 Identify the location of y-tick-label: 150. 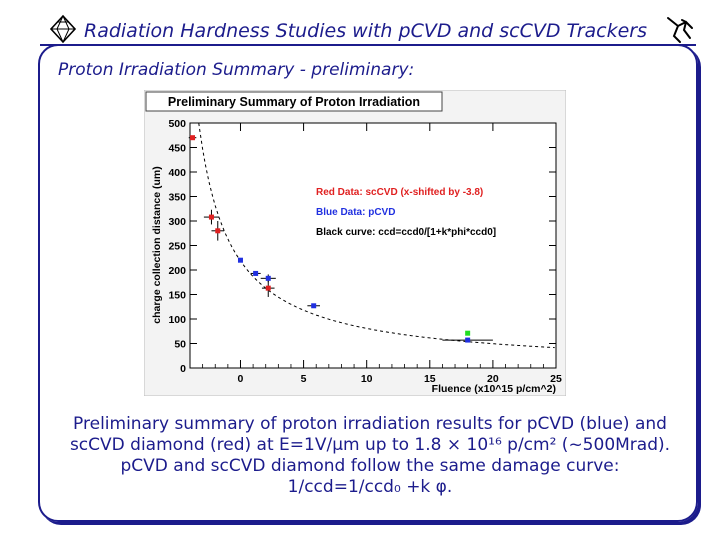
(177, 296).